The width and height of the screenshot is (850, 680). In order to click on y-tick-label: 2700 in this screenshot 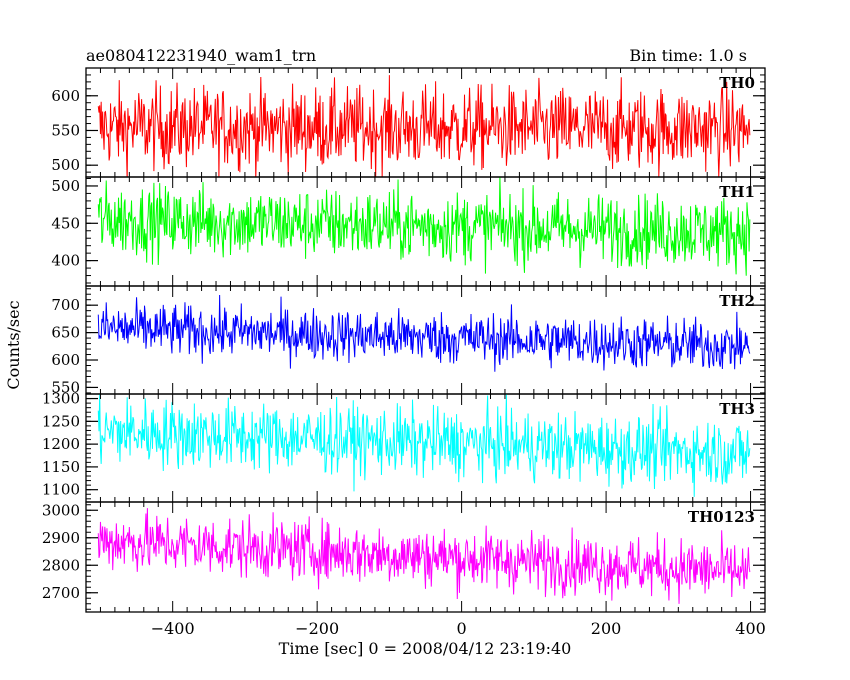, I will do `click(61, 593)`.